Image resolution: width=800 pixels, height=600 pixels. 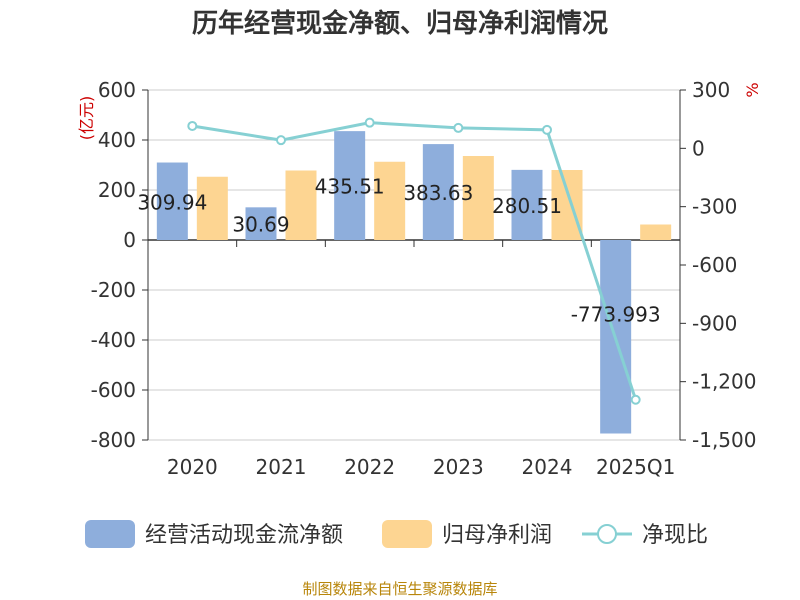 What do you see at coordinates (407, 534) in the screenshot?
I see `legend-swatch-profit` at bounding box center [407, 534].